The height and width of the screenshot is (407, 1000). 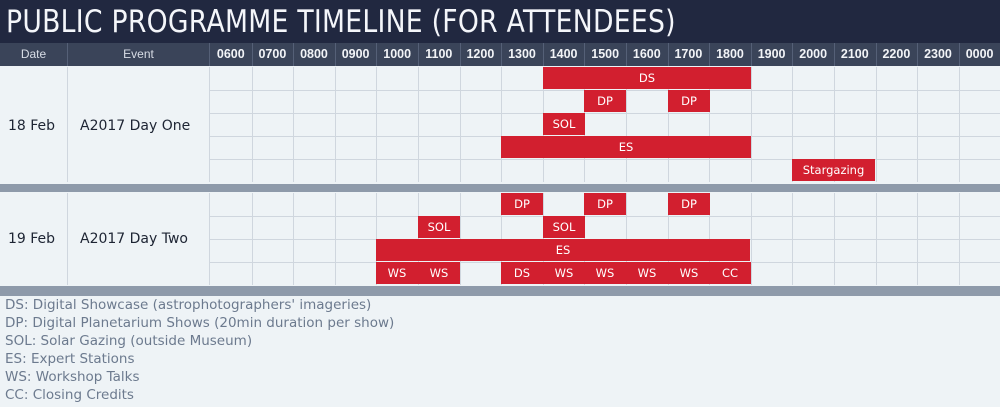 I want to click on legend-item-ws: WS: Workshop Talks, so click(x=72, y=377).